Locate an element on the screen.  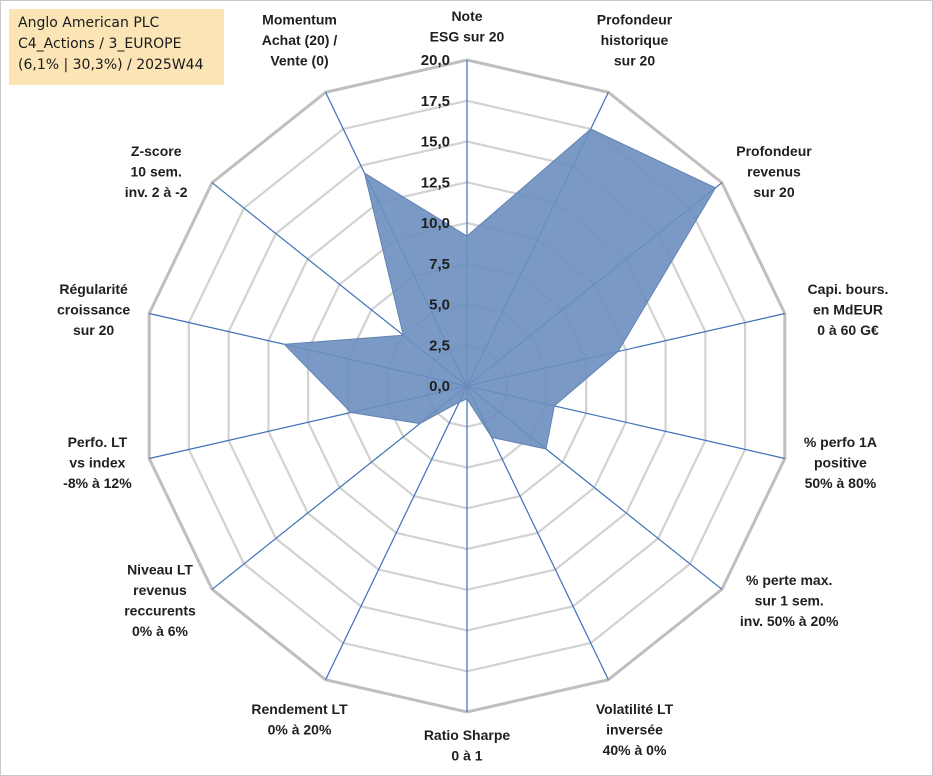
tick-label: 0,0 is located at coordinates (439, 386).